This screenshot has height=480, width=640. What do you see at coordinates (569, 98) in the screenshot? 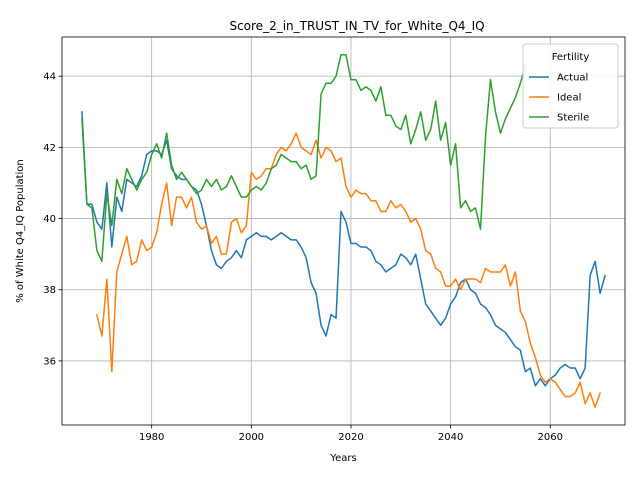
I see `legend-label-ideal: Ideal` at bounding box center [569, 98].